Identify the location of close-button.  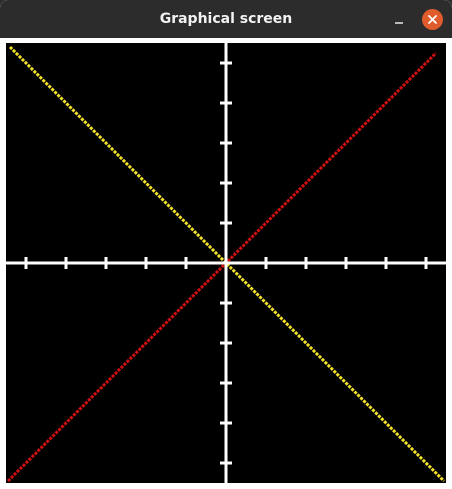
(432, 19).